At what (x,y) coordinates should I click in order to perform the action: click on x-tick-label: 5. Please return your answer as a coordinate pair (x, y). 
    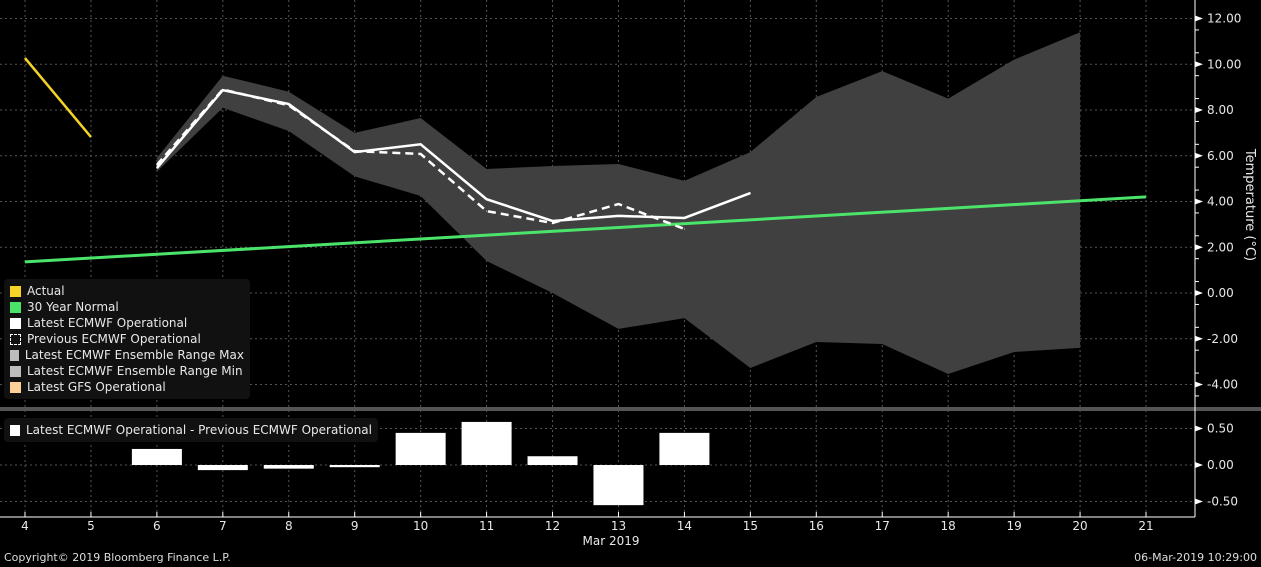
    Looking at the image, I should click on (91, 526).